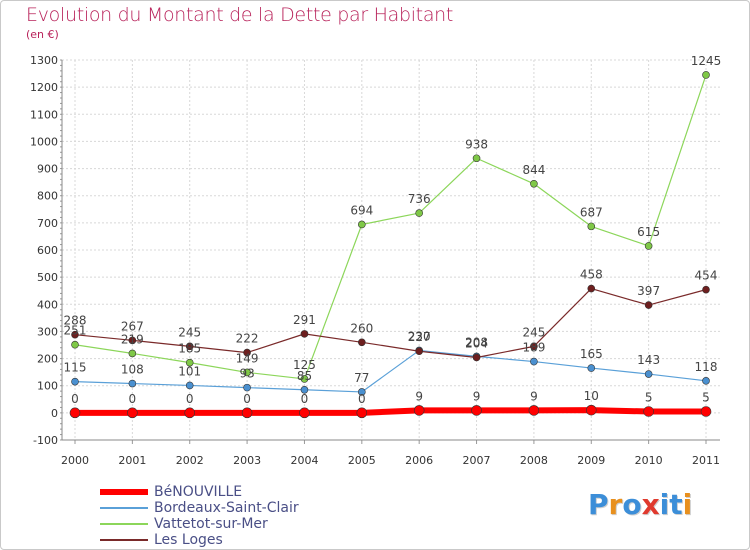 The width and height of the screenshot is (750, 550). What do you see at coordinates (361, 378) in the screenshot?
I see `data-label: 77` at bounding box center [361, 378].